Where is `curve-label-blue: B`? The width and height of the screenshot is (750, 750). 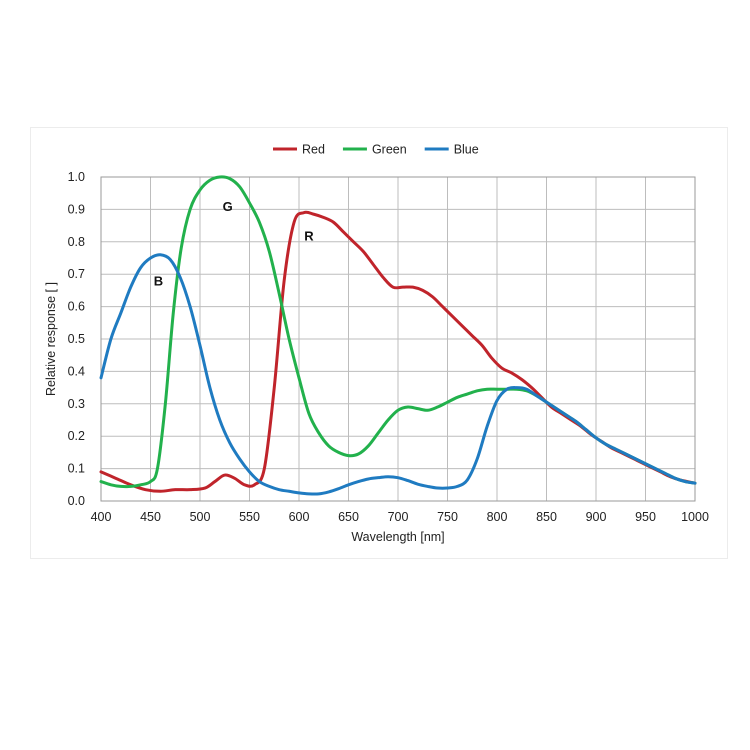 curve-label-blue: B is located at coordinates (158, 281).